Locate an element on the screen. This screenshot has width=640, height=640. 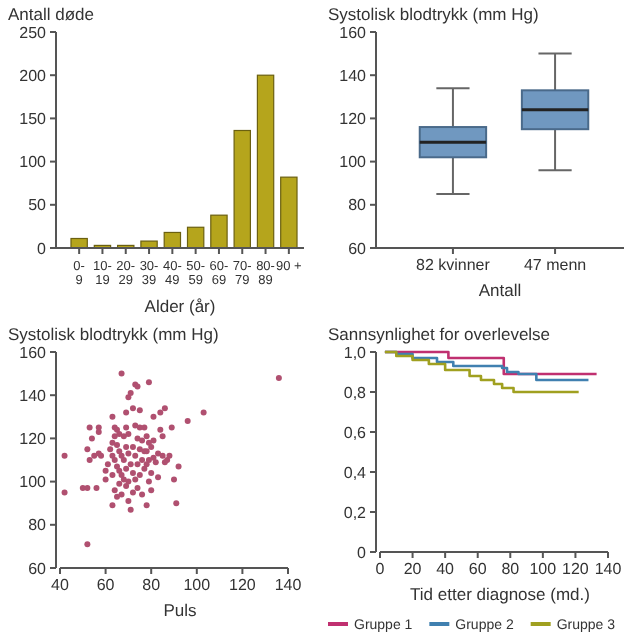
x-axis-title: Antall is located at coordinates (500, 290).